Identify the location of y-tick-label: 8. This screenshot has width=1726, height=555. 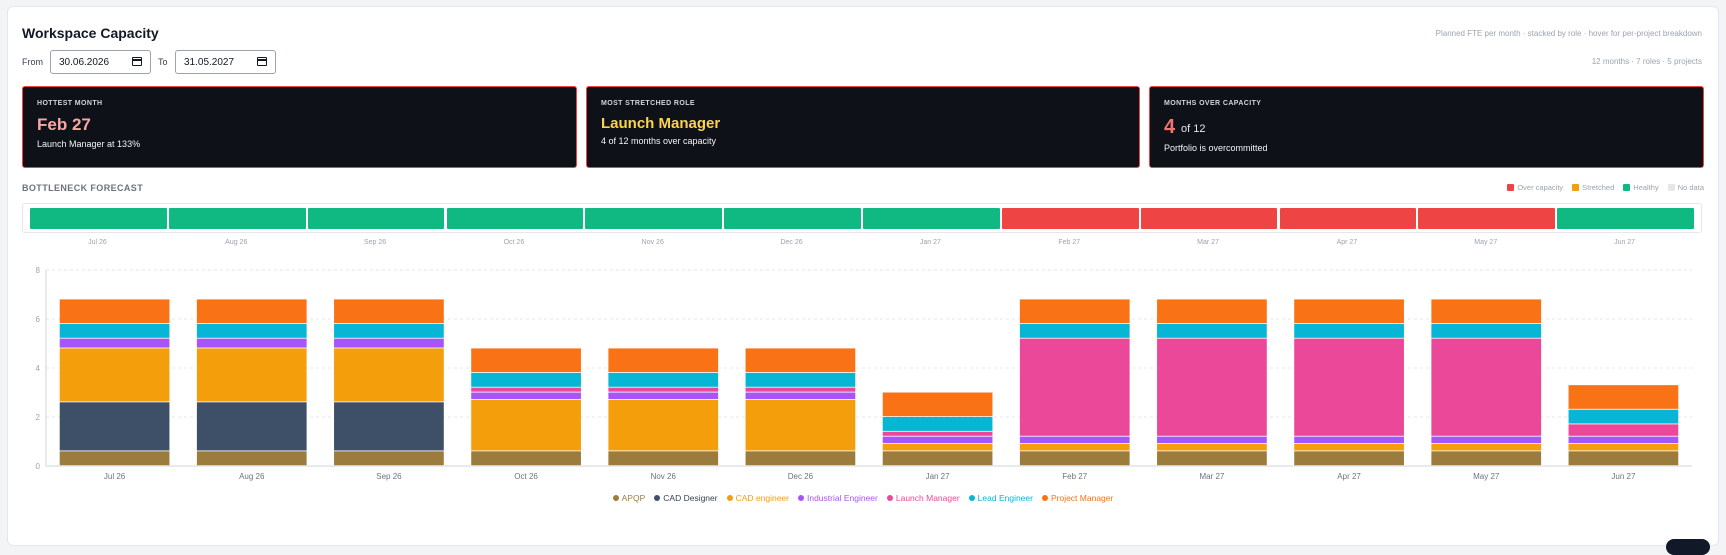
(38, 270).